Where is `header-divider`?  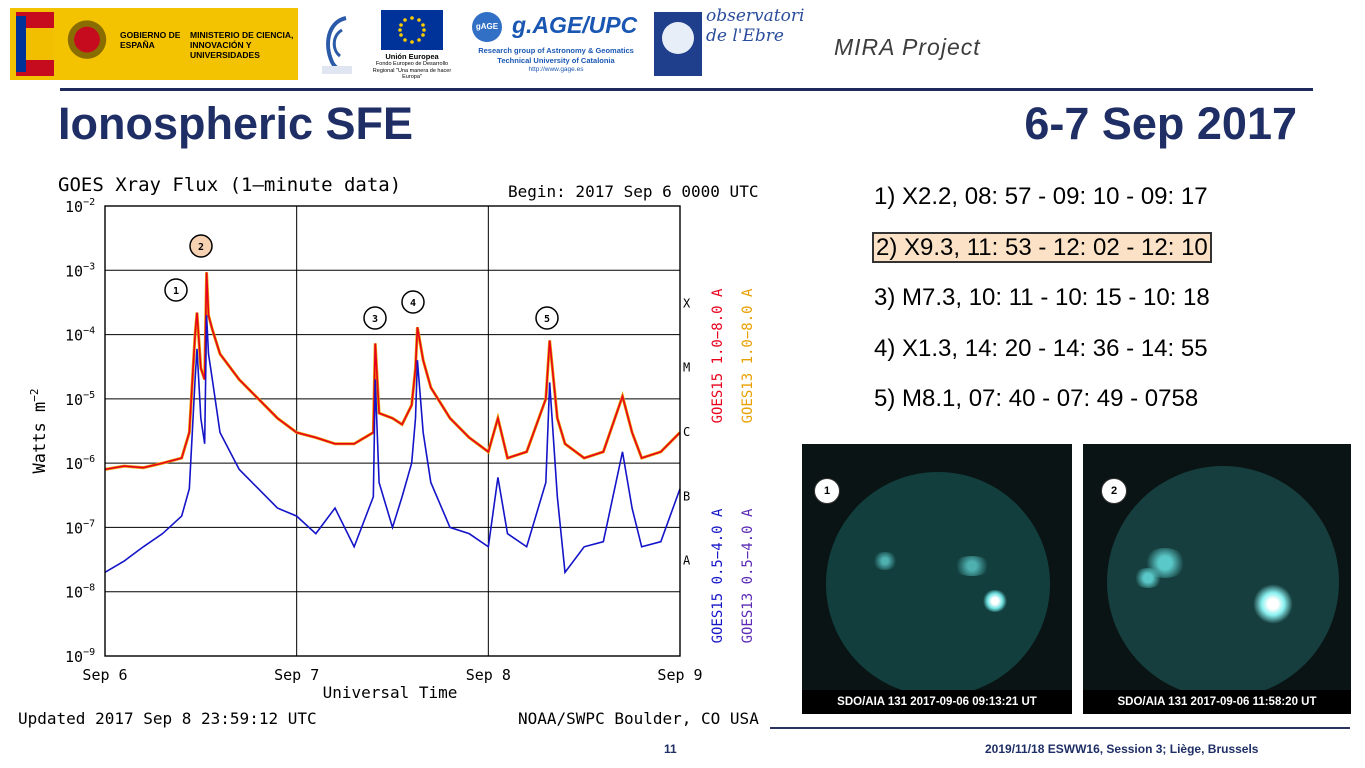 header-divider is located at coordinates (686, 89).